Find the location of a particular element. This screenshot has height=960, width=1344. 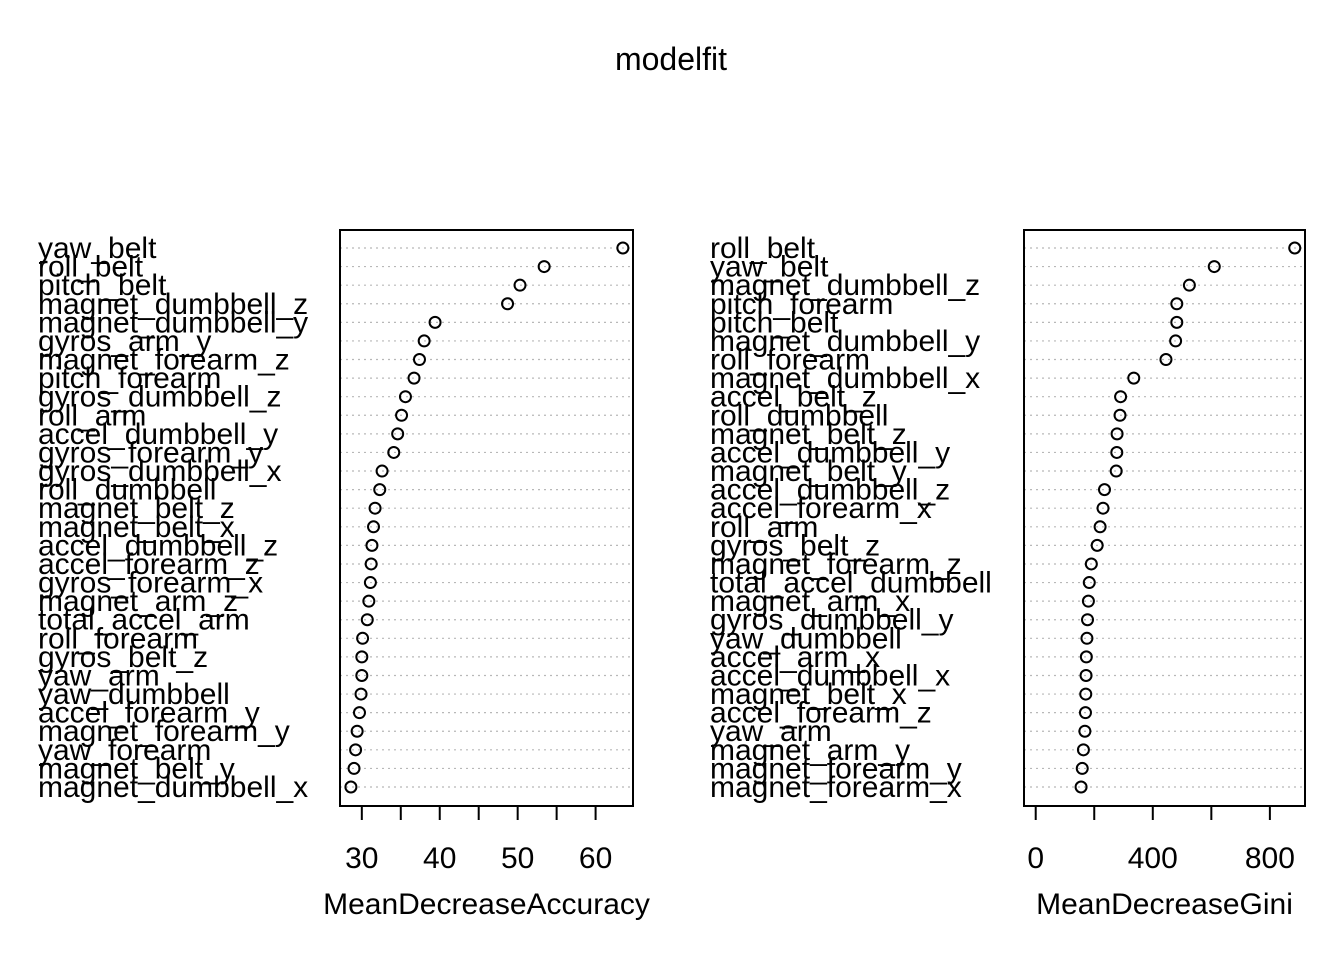

category-label: magnet_forearm_y is located at coordinates (836, 768).